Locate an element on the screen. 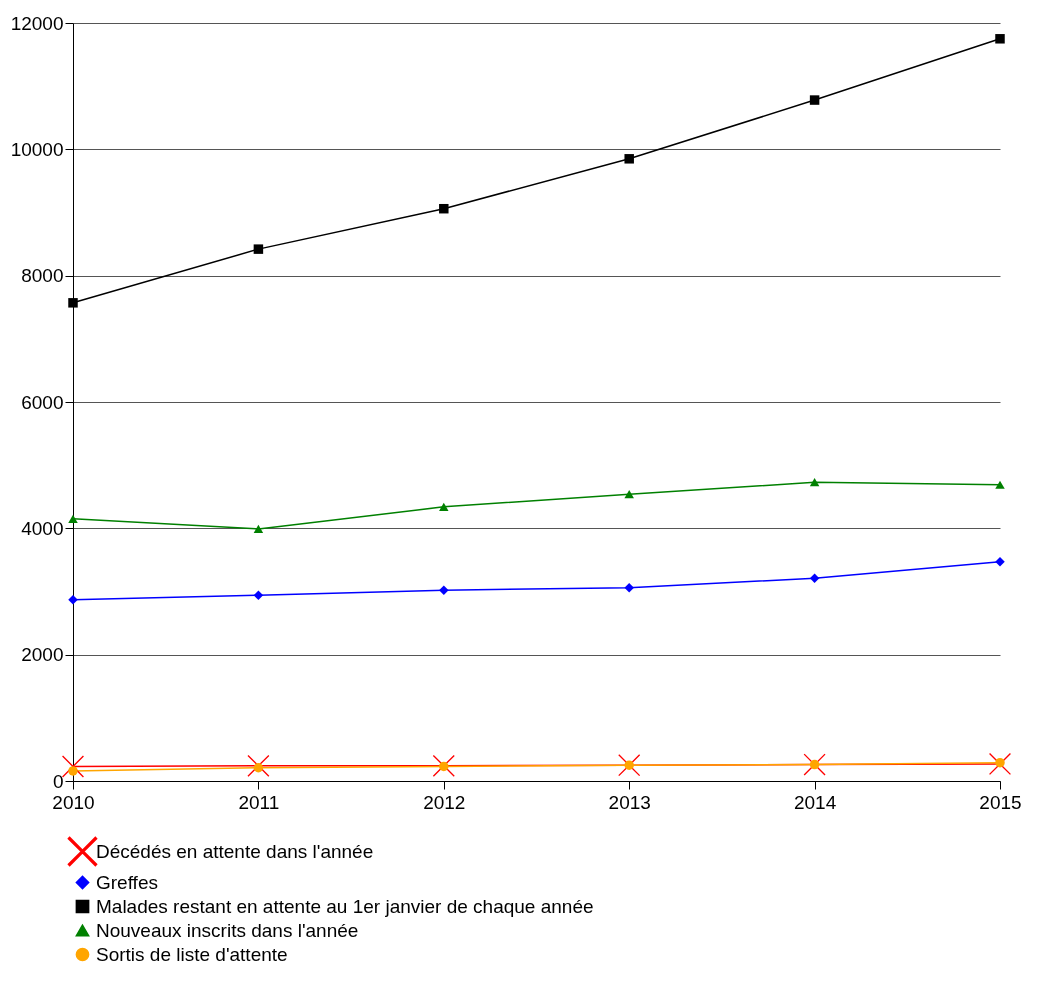  legend-label: Malades restant en attente au 1er janvier de chaque année is located at coordinates (345, 906).